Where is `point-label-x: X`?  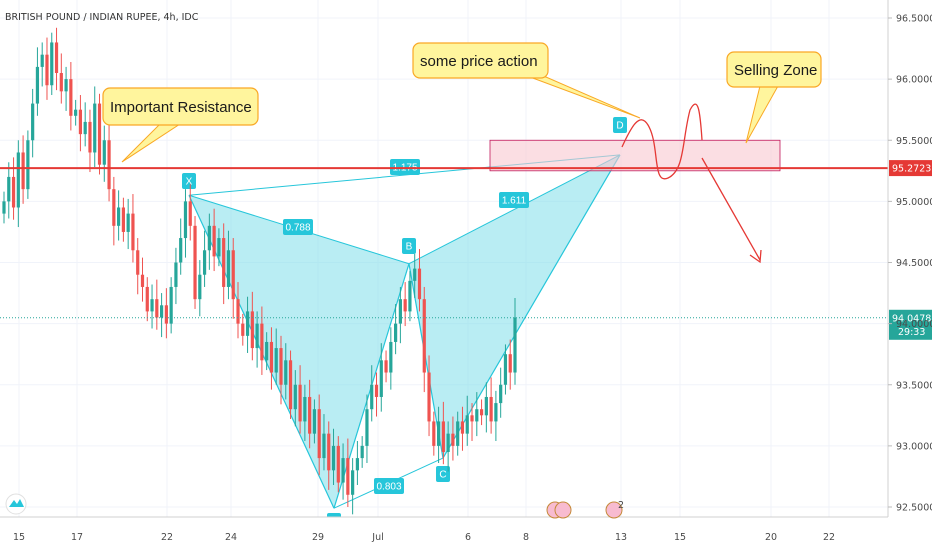 point-label-x: X is located at coordinates (189, 182).